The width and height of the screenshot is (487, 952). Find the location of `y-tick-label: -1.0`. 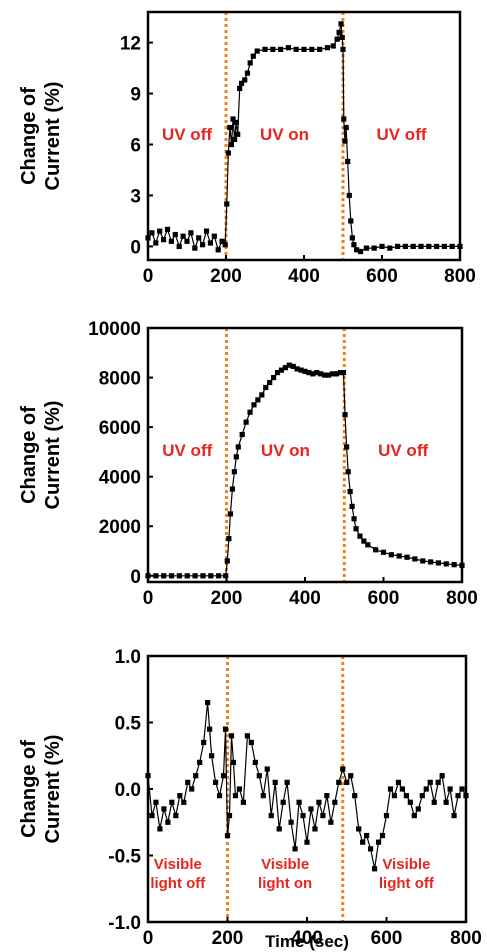

y-tick-label: -1.0 is located at coordinates (124, 923).